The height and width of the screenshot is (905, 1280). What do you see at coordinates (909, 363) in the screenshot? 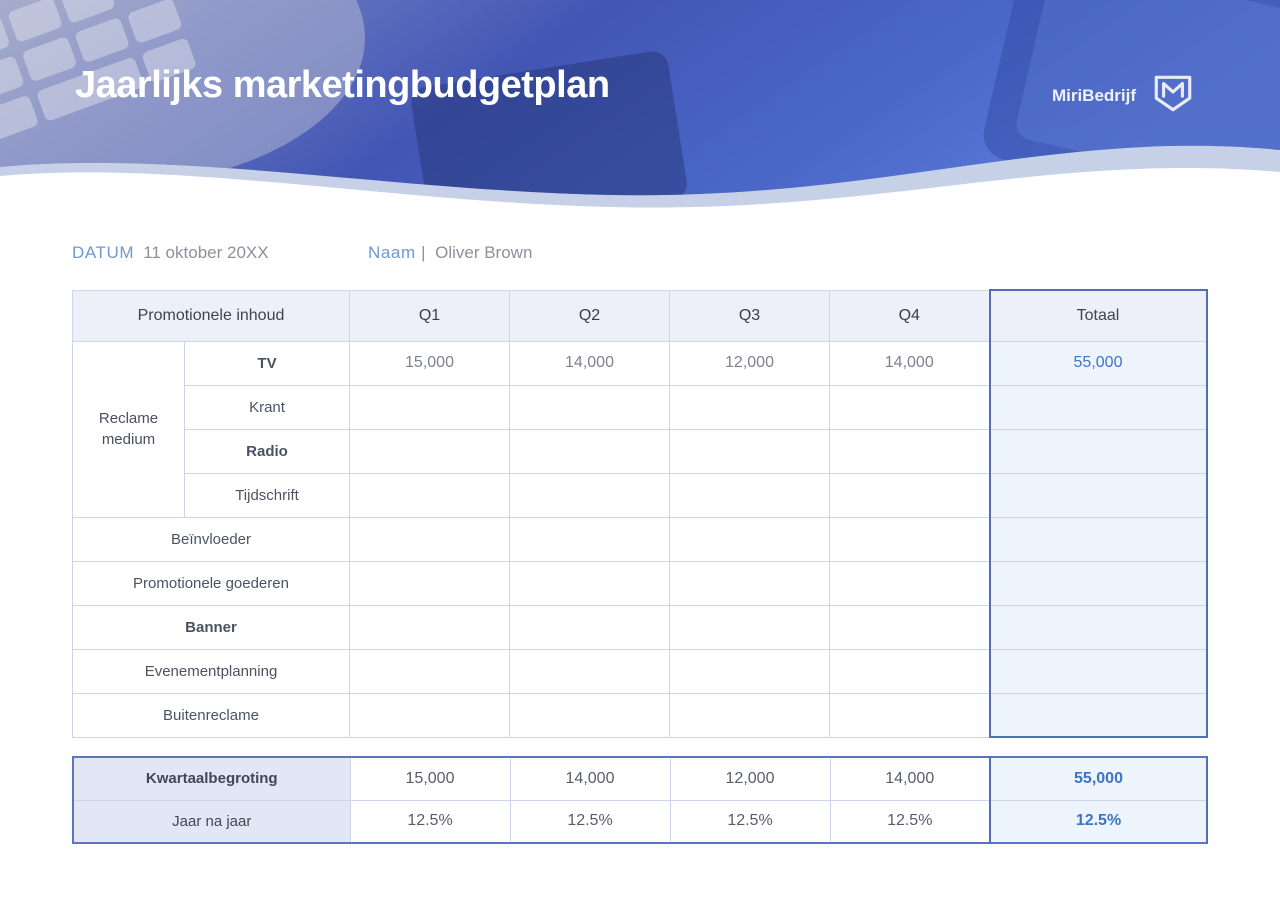
I see `cell-tv-q4: 14,000` at bounding box center [909, 363].